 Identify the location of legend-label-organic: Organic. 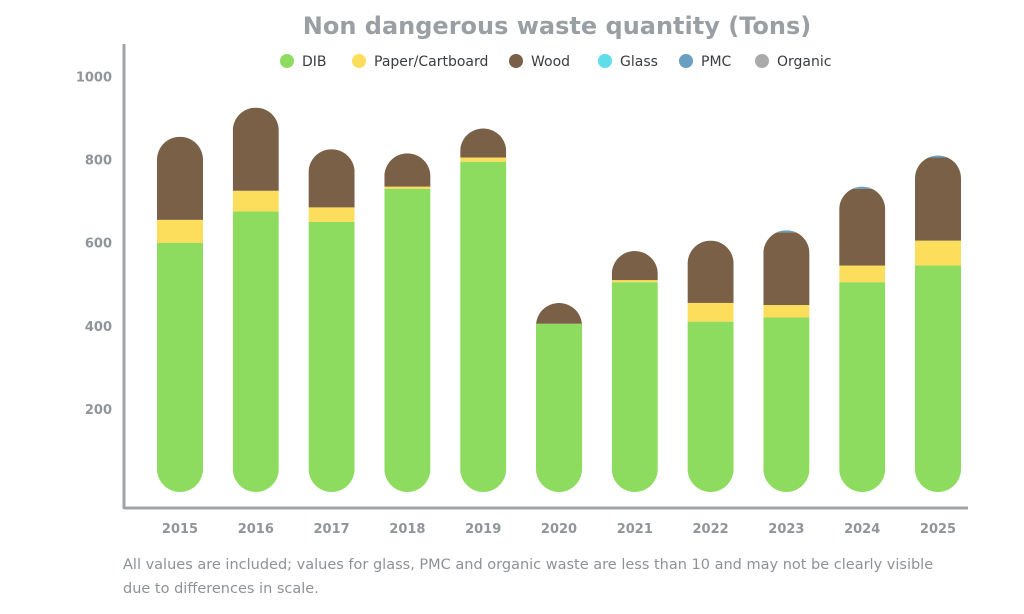
(804, 62).